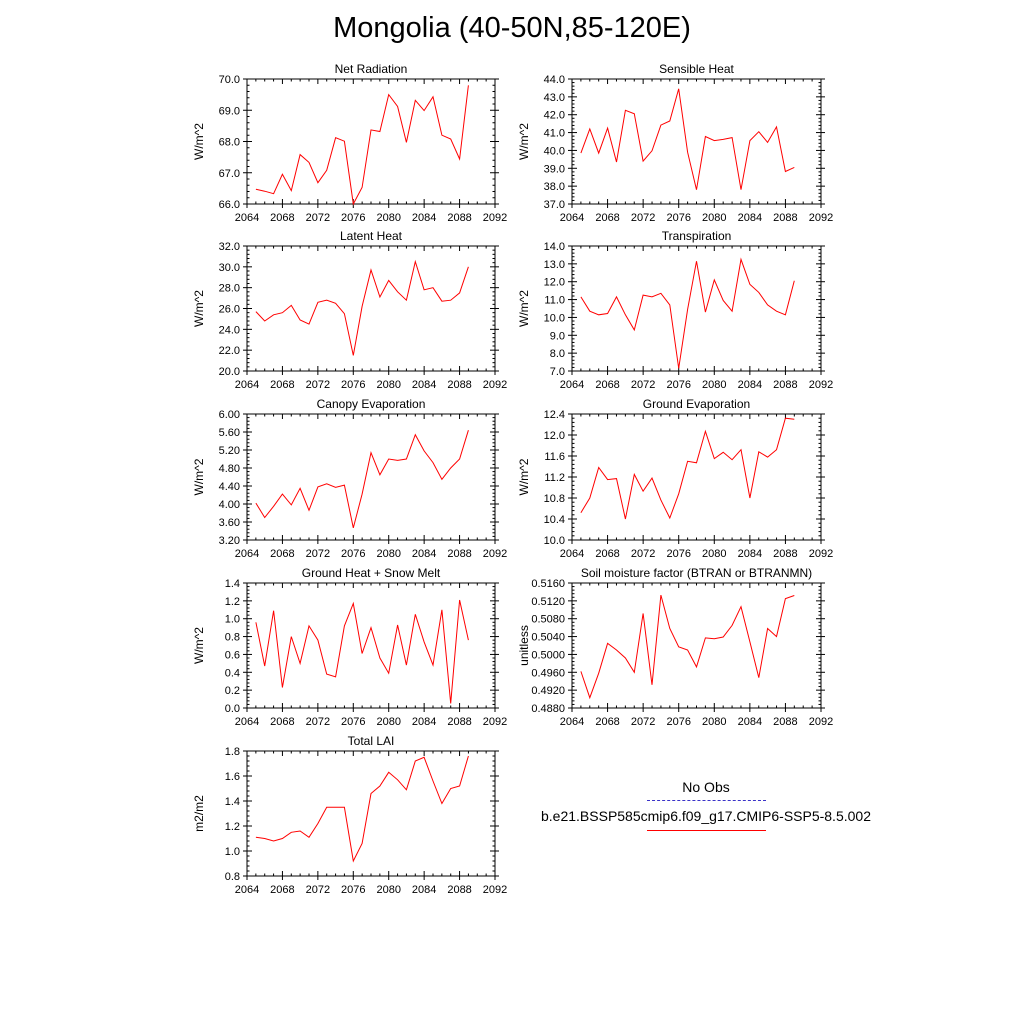 Image resolution: width=1024 pixels, height=1024 pixels. I want to click on y-tick-label: 1.0, so click(232, 620).